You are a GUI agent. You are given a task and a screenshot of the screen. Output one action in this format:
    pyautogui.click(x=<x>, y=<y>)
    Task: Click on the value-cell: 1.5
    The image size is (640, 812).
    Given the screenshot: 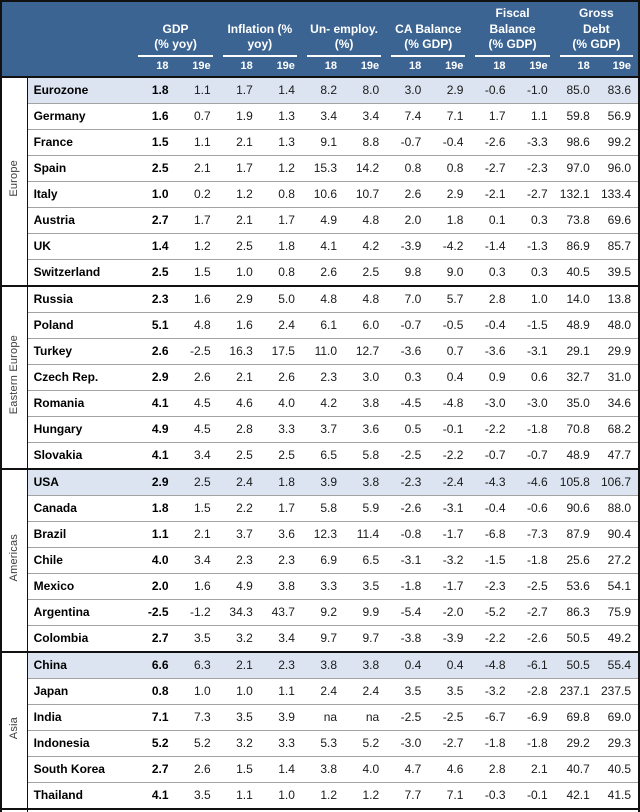 What is the action you would take?
    pyautogui.click(x=196, y=272)
    